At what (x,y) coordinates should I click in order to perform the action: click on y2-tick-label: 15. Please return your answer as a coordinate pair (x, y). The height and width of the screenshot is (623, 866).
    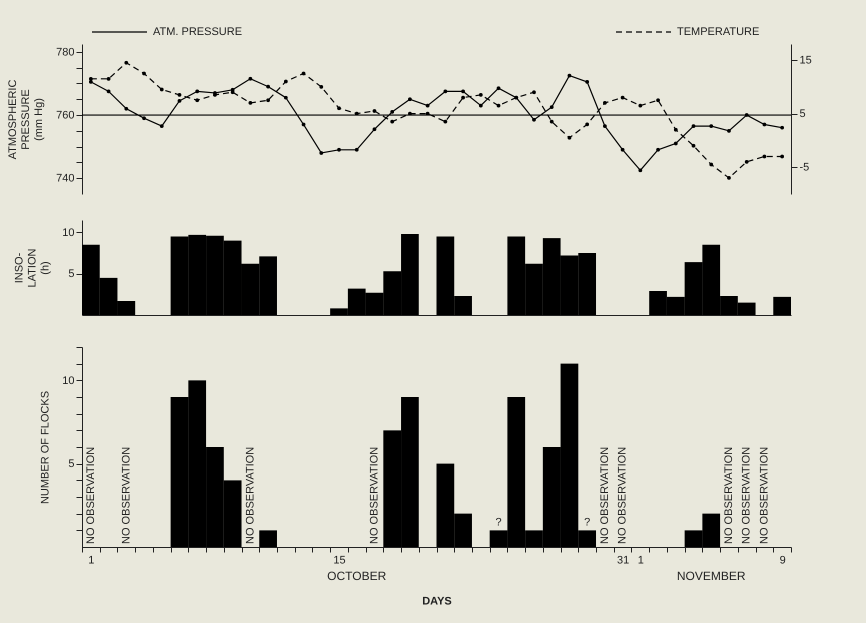
    Looking at the image, I should click on (806, 60).